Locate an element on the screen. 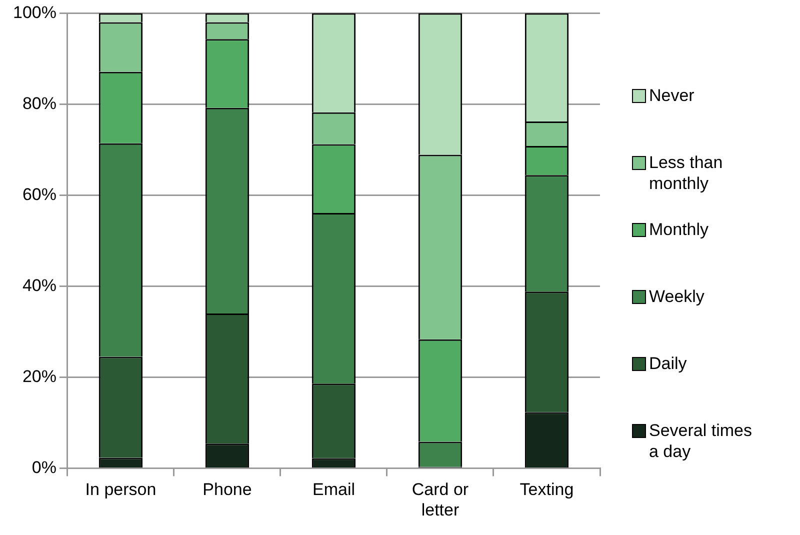 The width and height of the screenshot is (800, 535). x-tick-label: In person is located at coordinates (120, 490).